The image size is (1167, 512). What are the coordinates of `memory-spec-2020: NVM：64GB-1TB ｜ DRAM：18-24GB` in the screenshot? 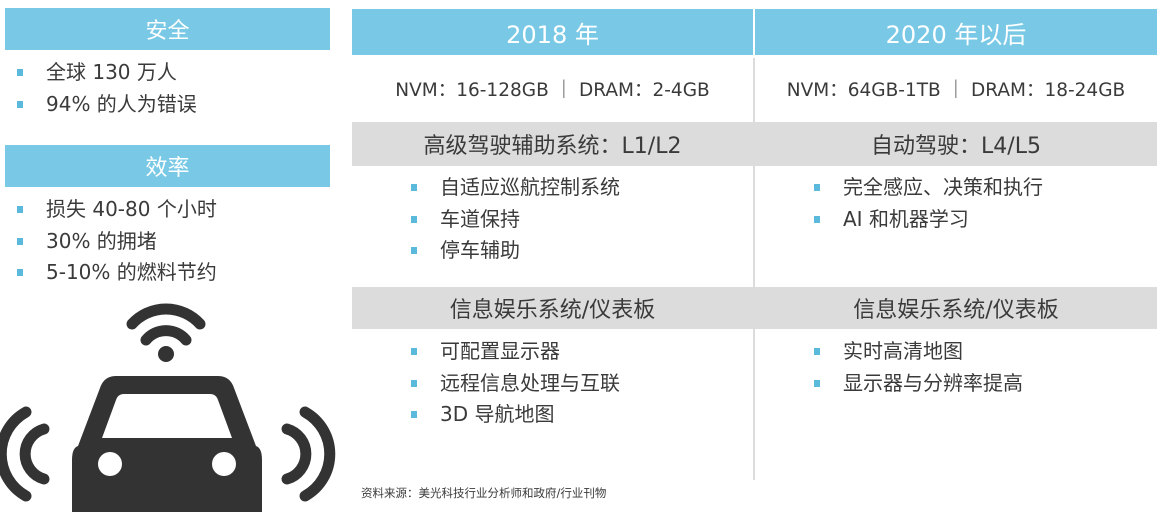 It's located at (956, 90).